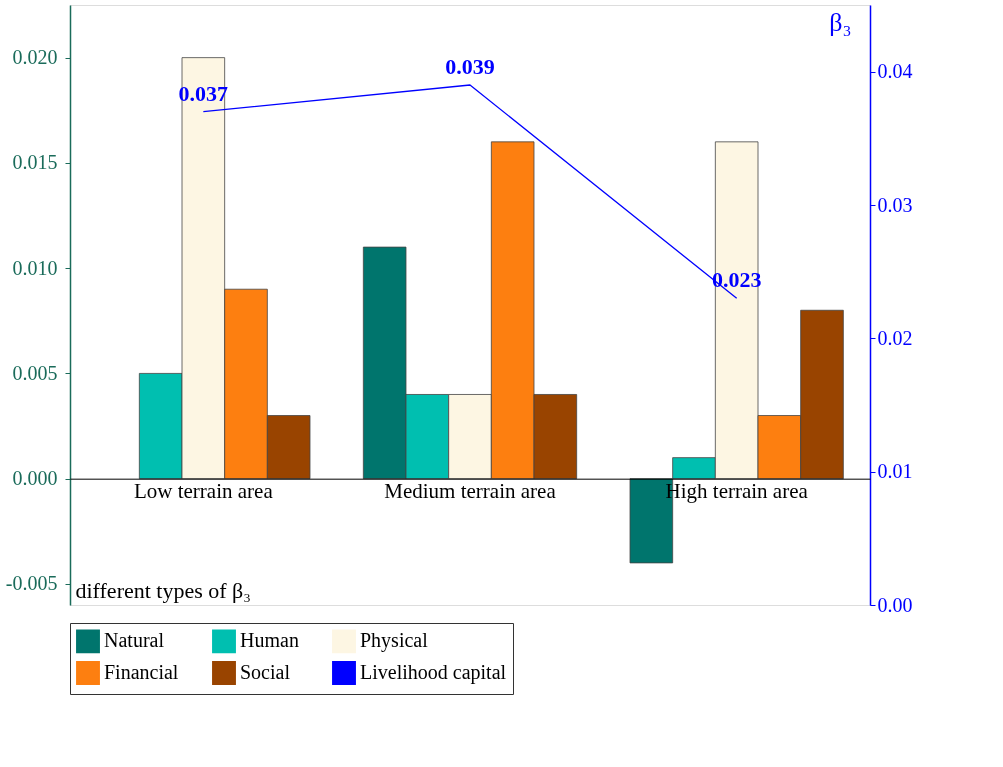 The image size is (1003, 767). I want to click on x-tick-label: Medium terrain area, so click(470, 491).